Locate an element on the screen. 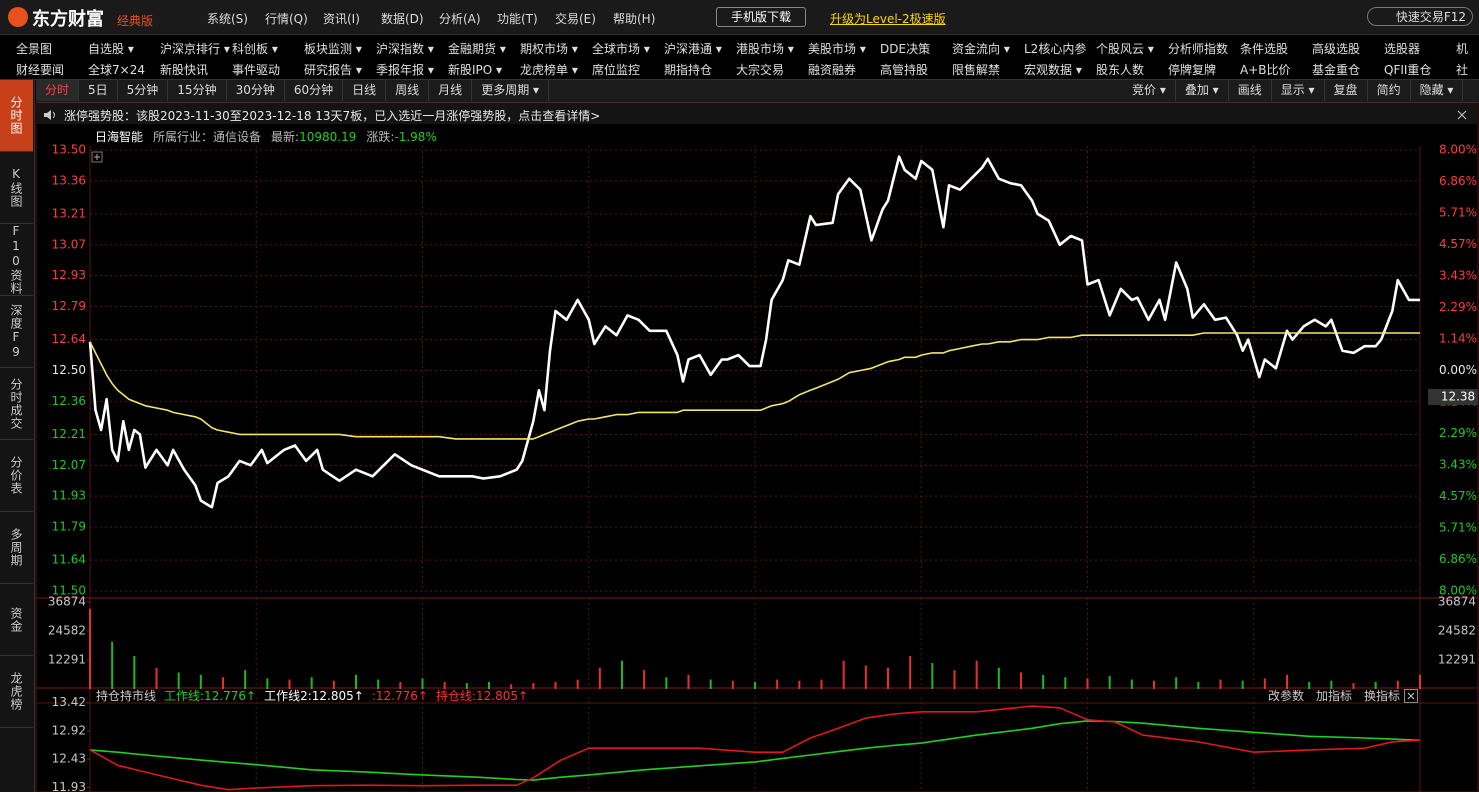  nav-item: 季报年报 ▾ is located at coordinates (405, 70).